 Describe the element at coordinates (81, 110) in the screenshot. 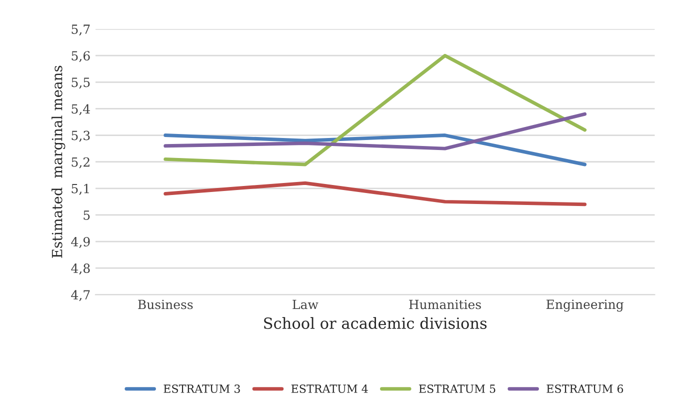

I see `y-tick-label: 5,4` at that location.